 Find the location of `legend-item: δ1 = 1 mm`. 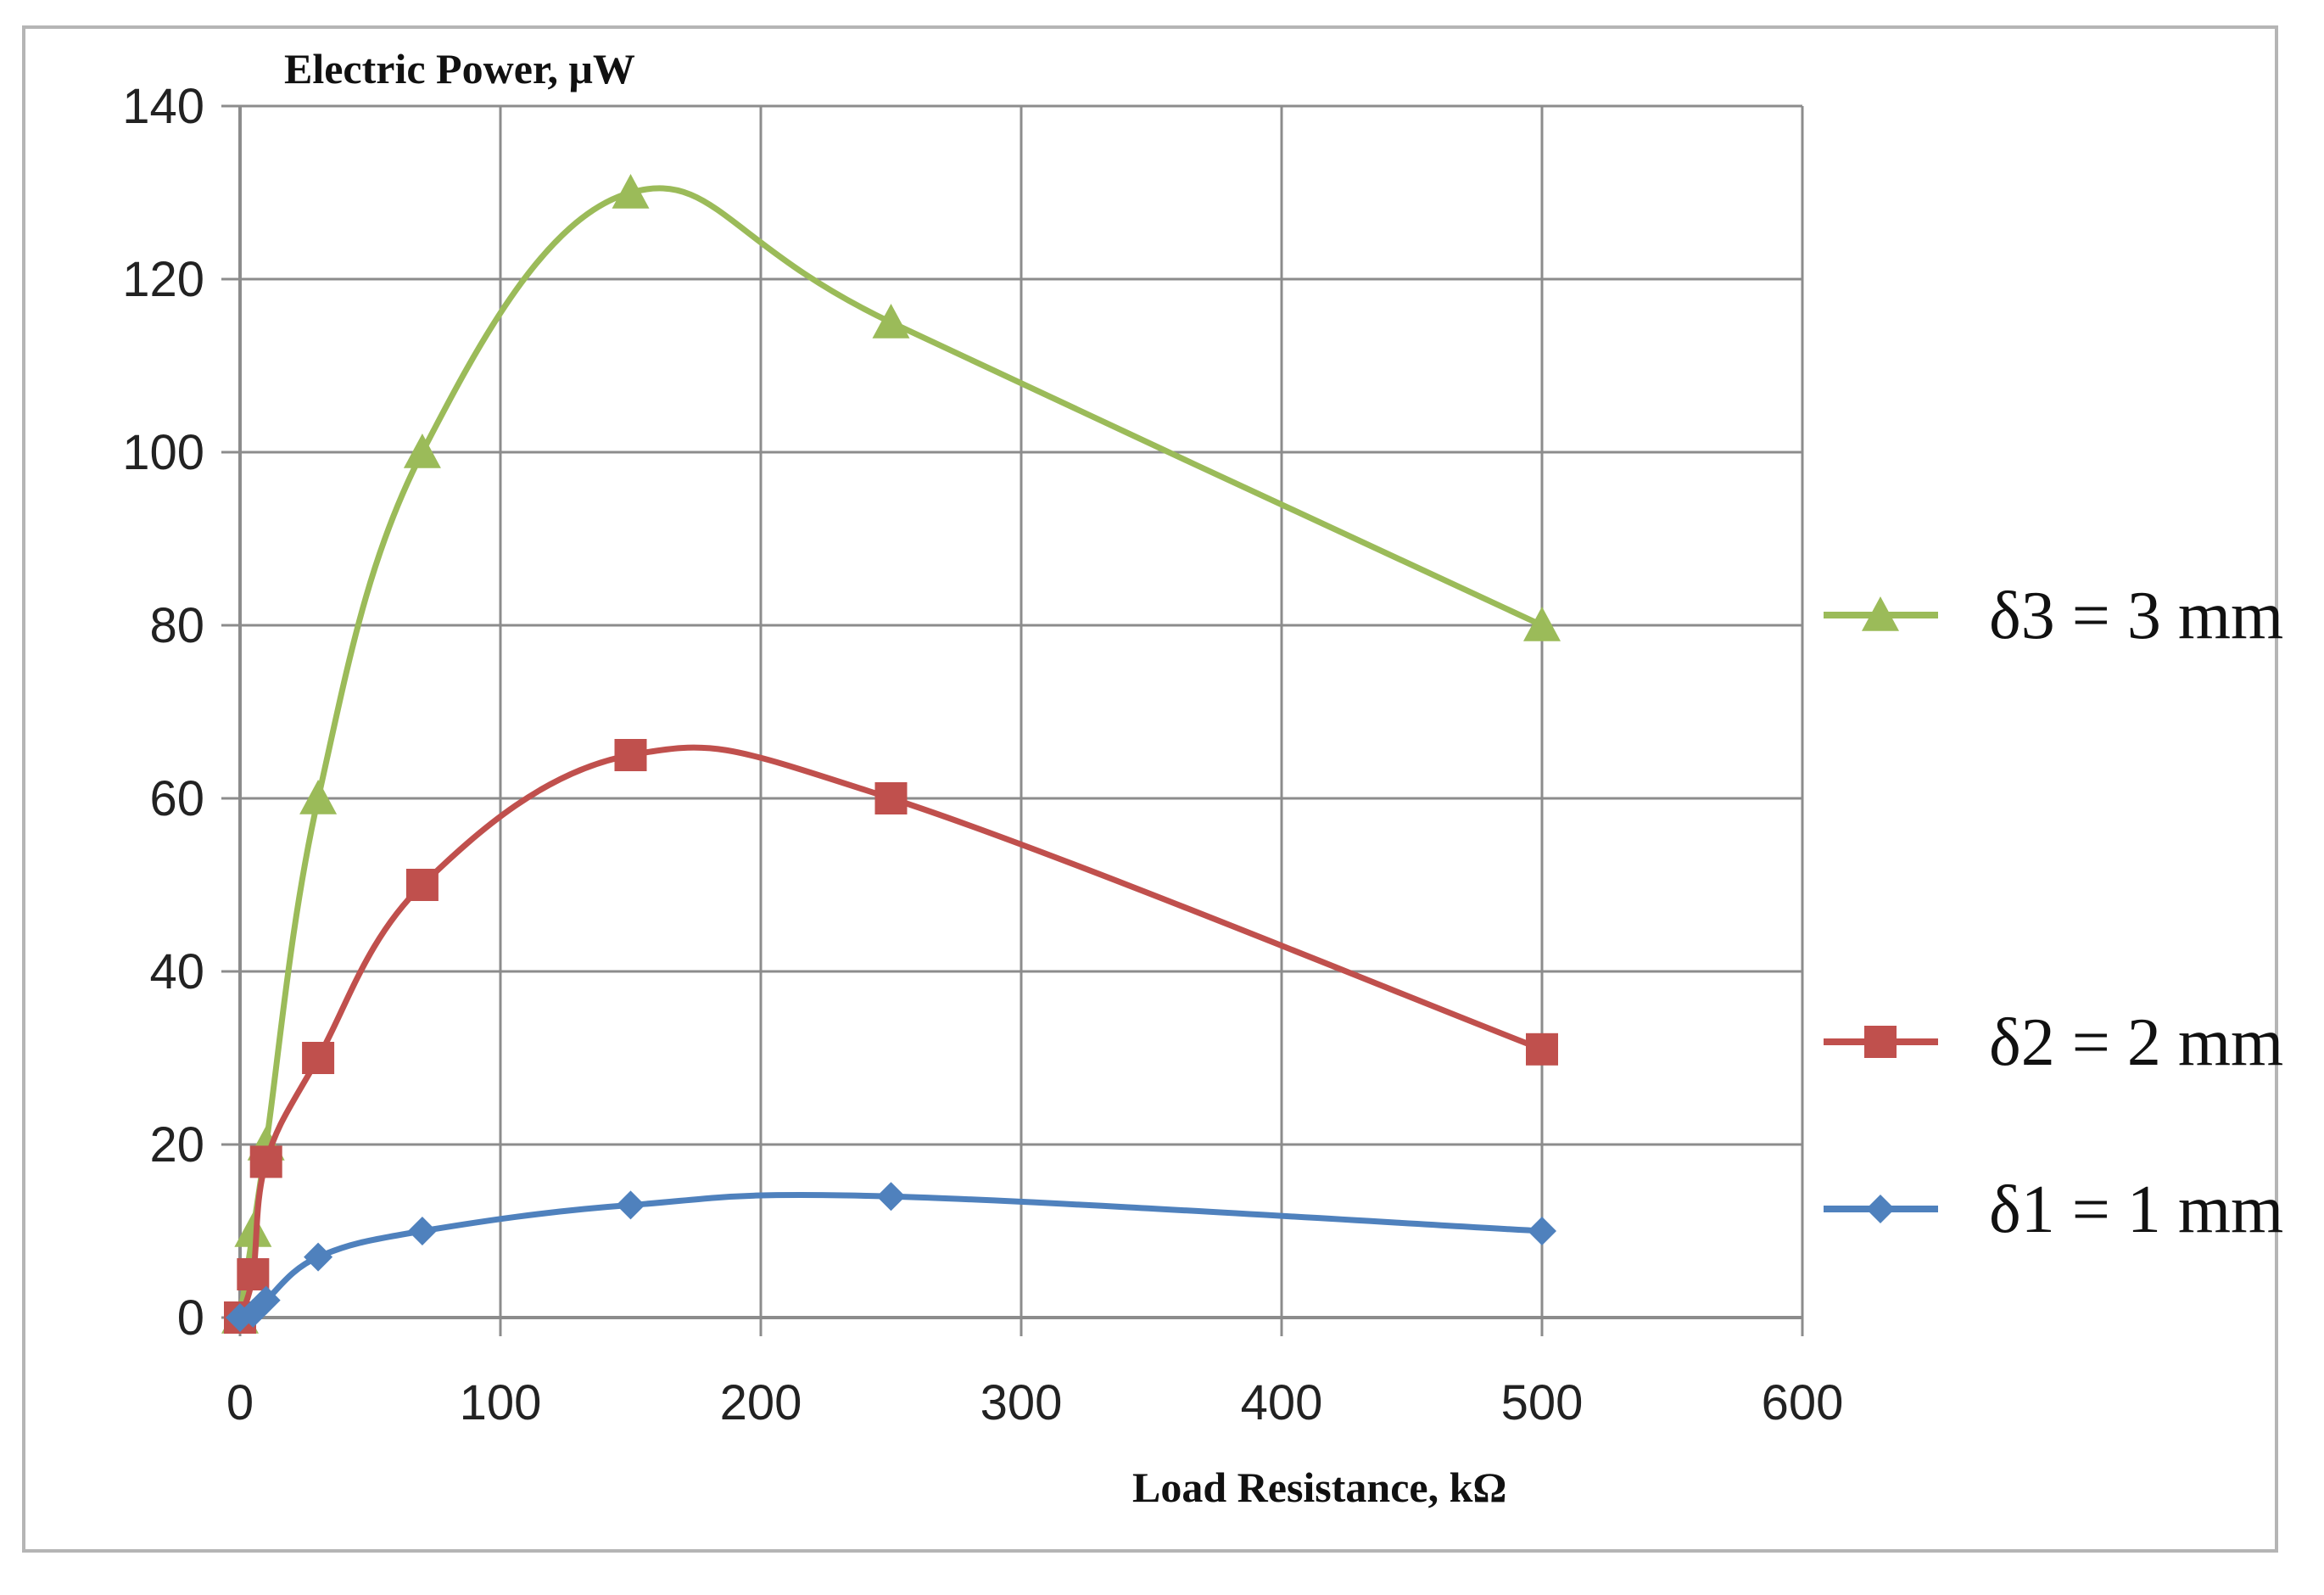

legend-item: δ1 = 1 mm is located at coordinates (2053, 1209).